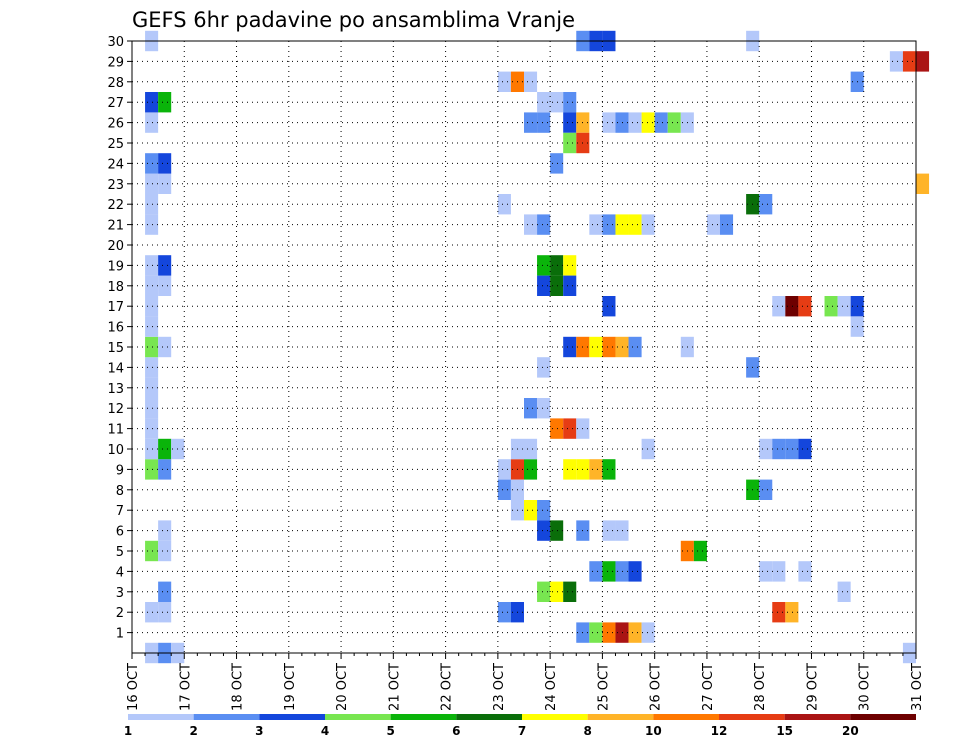 Image resolution: width=960 pixels, height=742 pixels. I want to click on colorbar-label: 3, so click(259, 731).